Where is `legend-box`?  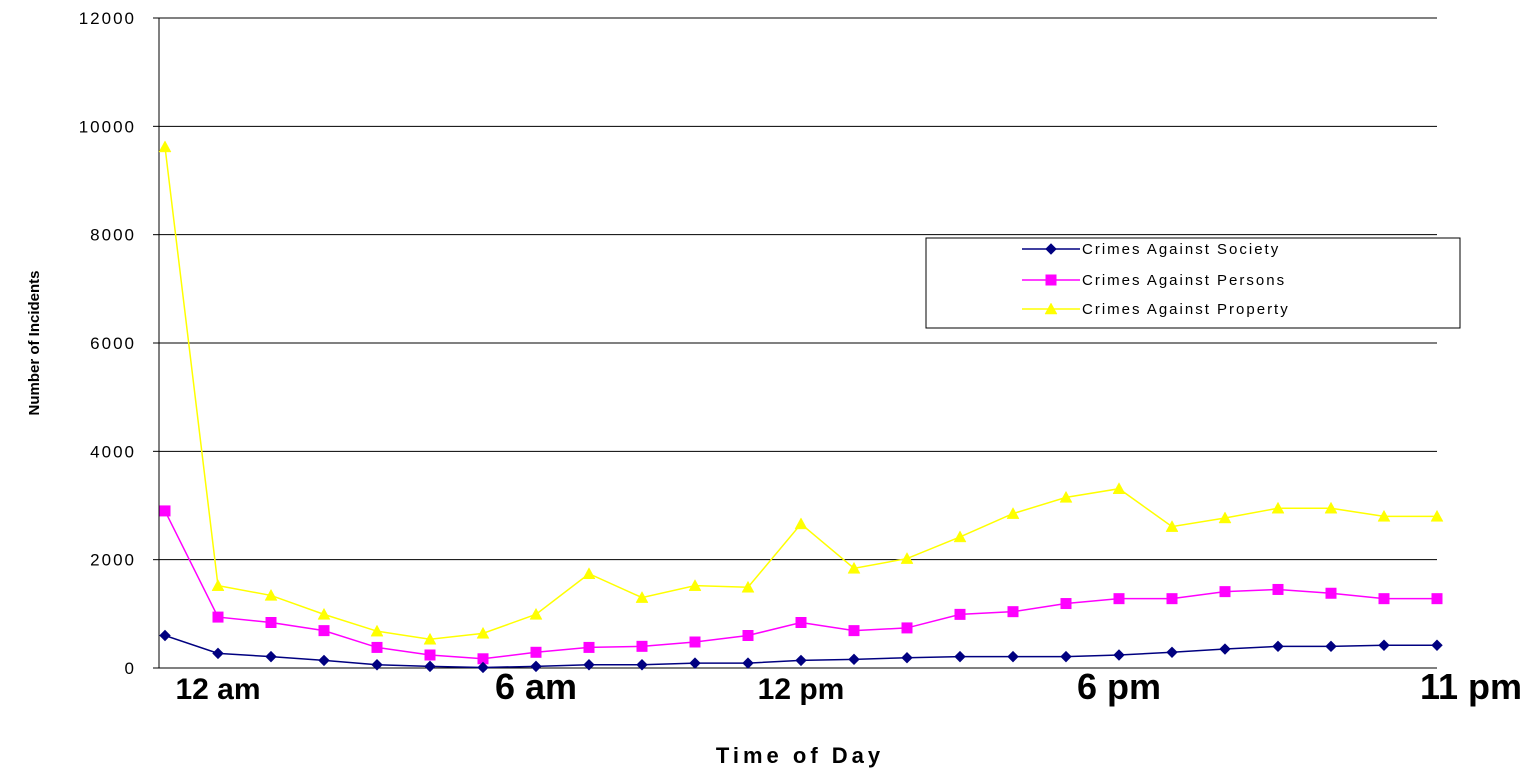
legend-box is located at coordinates (1193, 283).